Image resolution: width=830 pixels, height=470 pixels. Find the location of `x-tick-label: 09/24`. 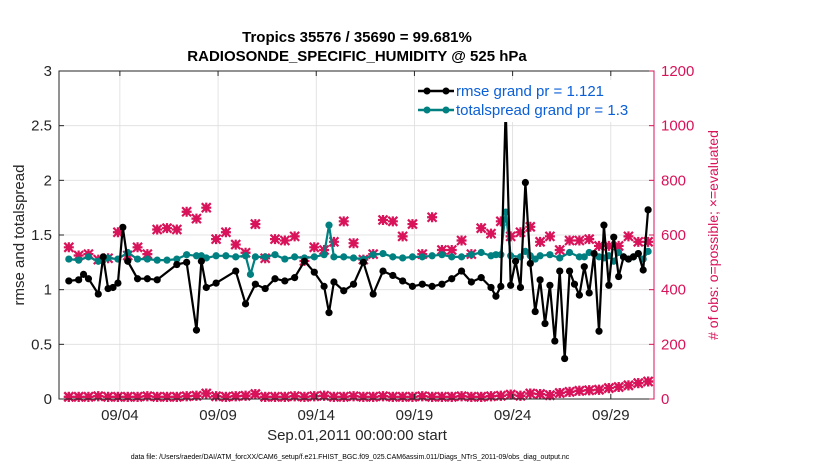

x-tick-label: 09/24 is located at coordinates (513, 415).